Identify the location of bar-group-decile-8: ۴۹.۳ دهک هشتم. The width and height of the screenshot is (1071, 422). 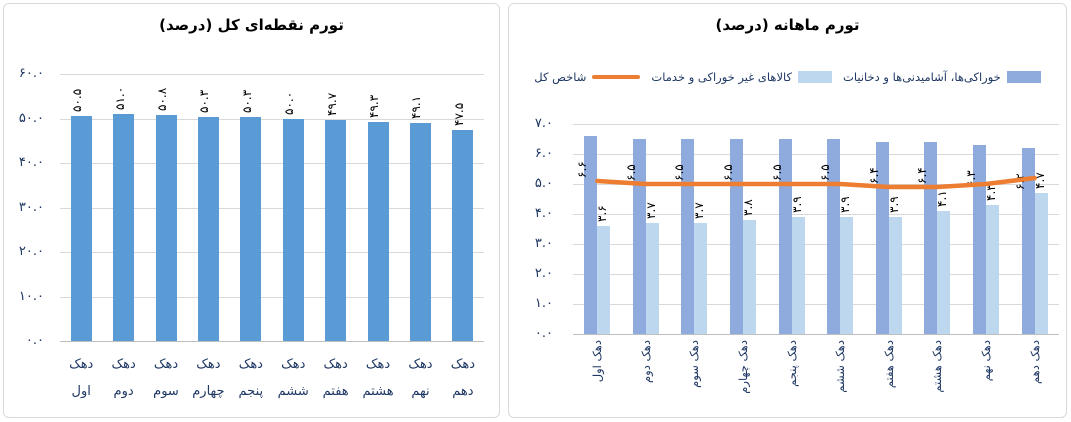
(378, 236).